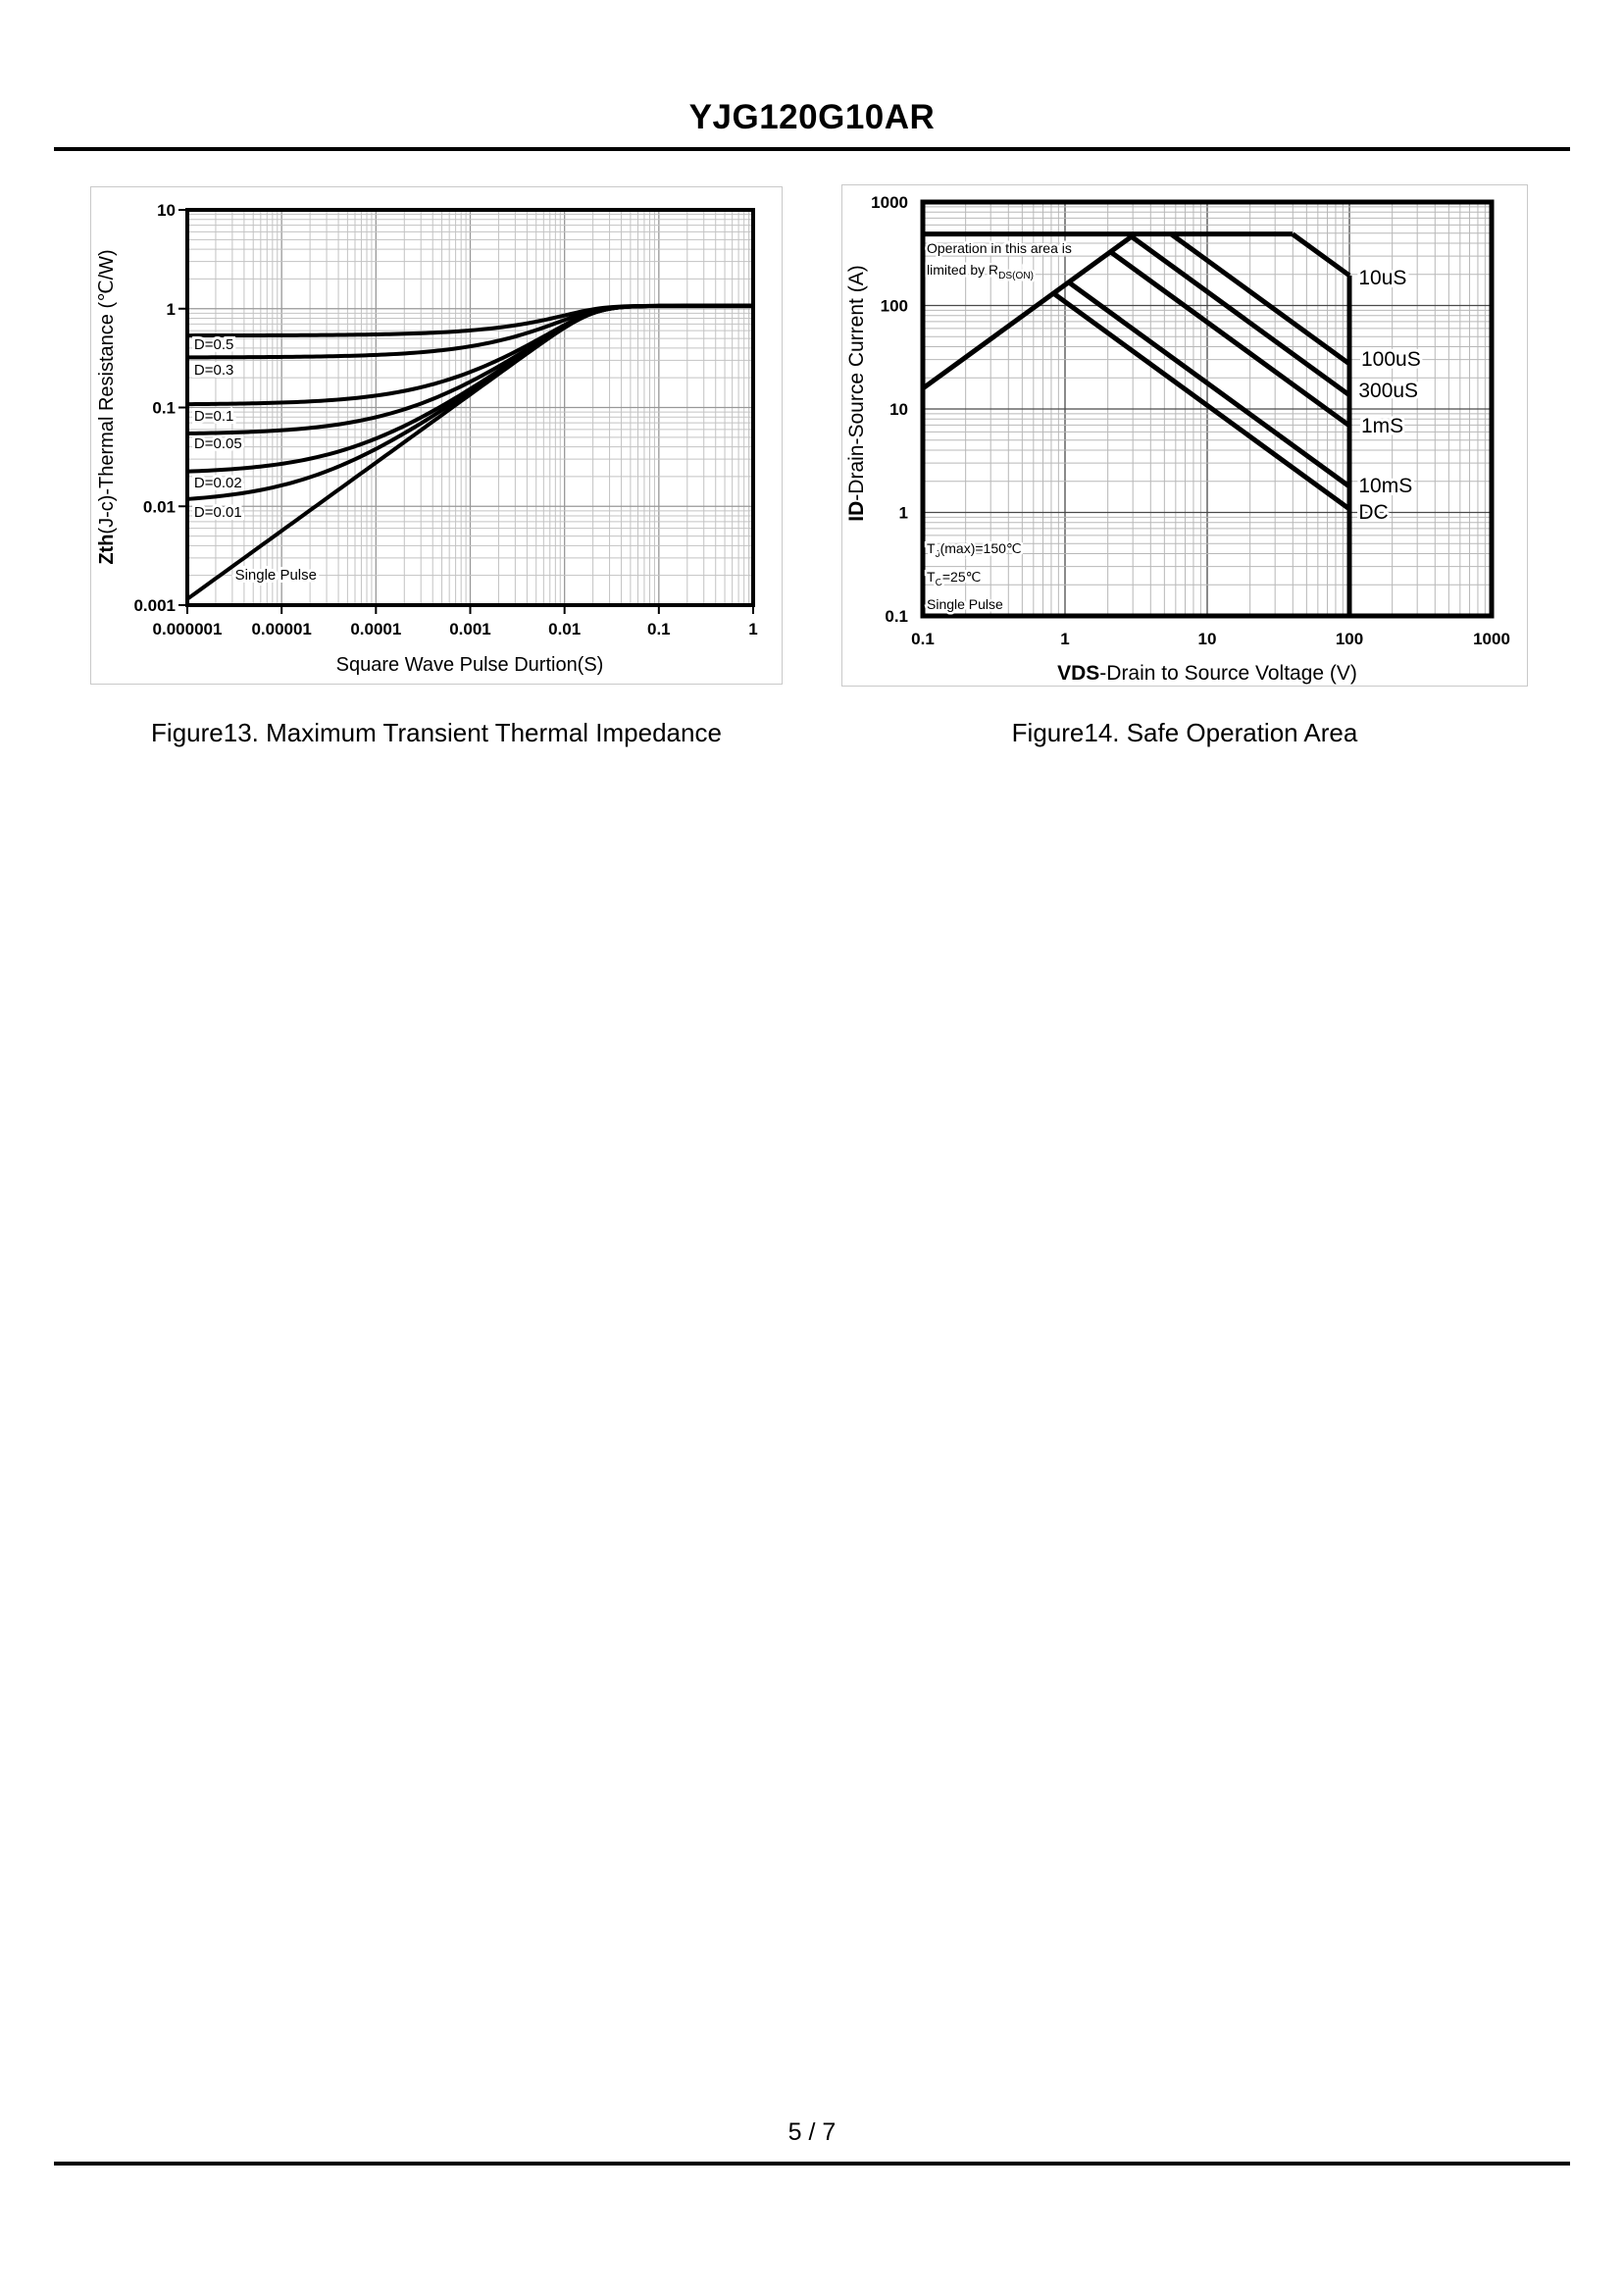 Image resolution: width=1624 pixels, height=2294 pixels. Describe the element at coordinates (213, 344) in the screenshot. I see `curve-label-D=0.5: D=0.5` at that location.